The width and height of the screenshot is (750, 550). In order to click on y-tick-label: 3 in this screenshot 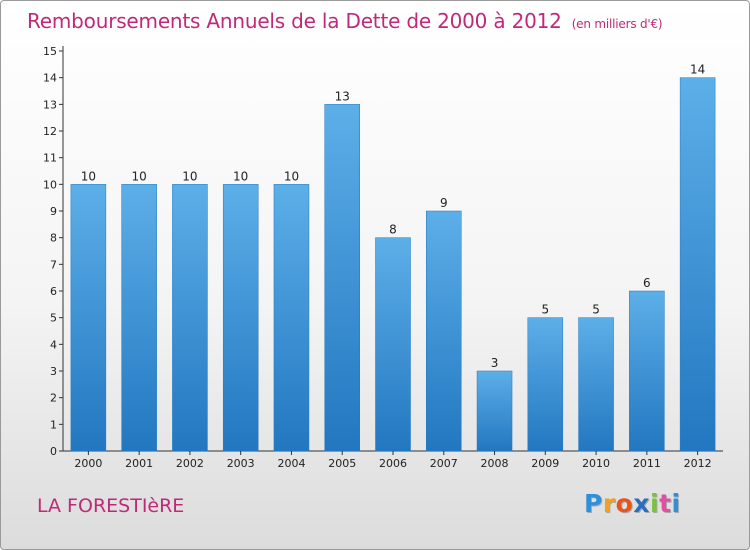, I will do `click(53, 371)`.